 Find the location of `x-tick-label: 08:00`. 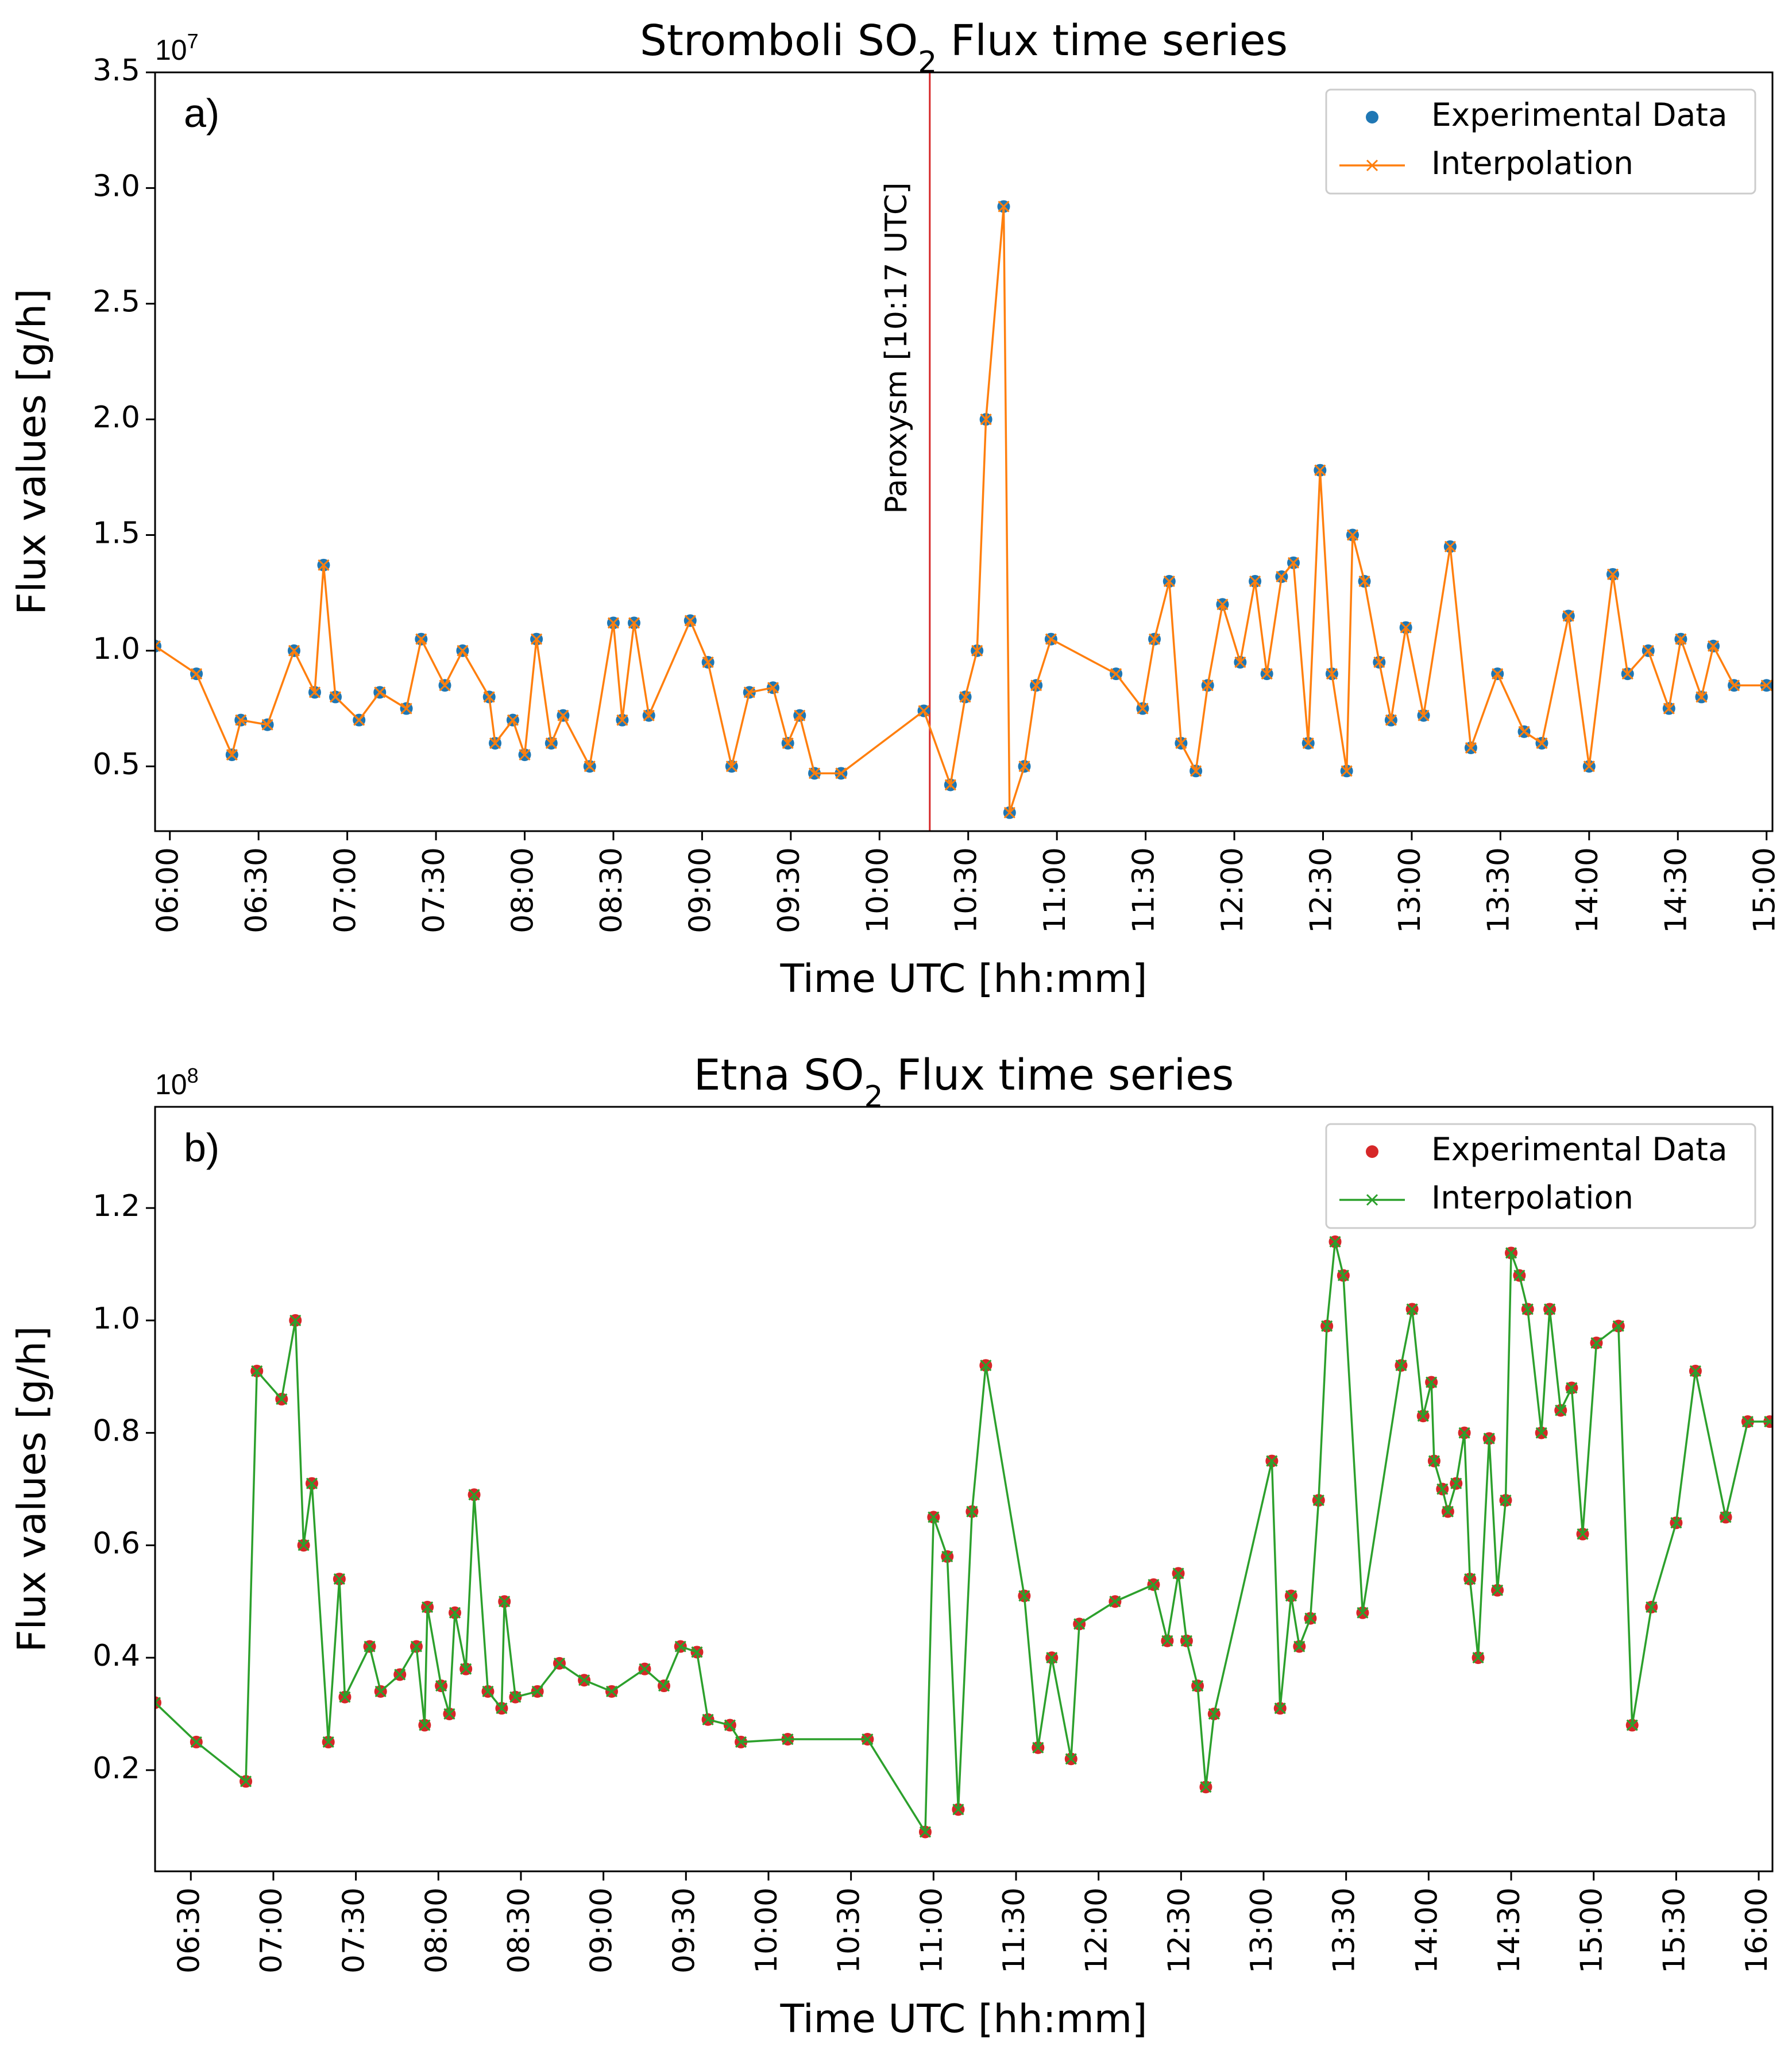

x-tick-label: 08:00 is located at coordinates (436, 1930).